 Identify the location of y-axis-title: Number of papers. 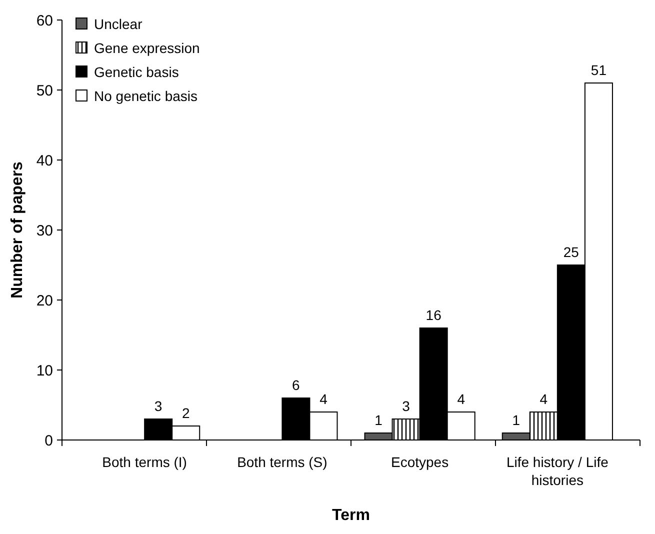
(17, 229).